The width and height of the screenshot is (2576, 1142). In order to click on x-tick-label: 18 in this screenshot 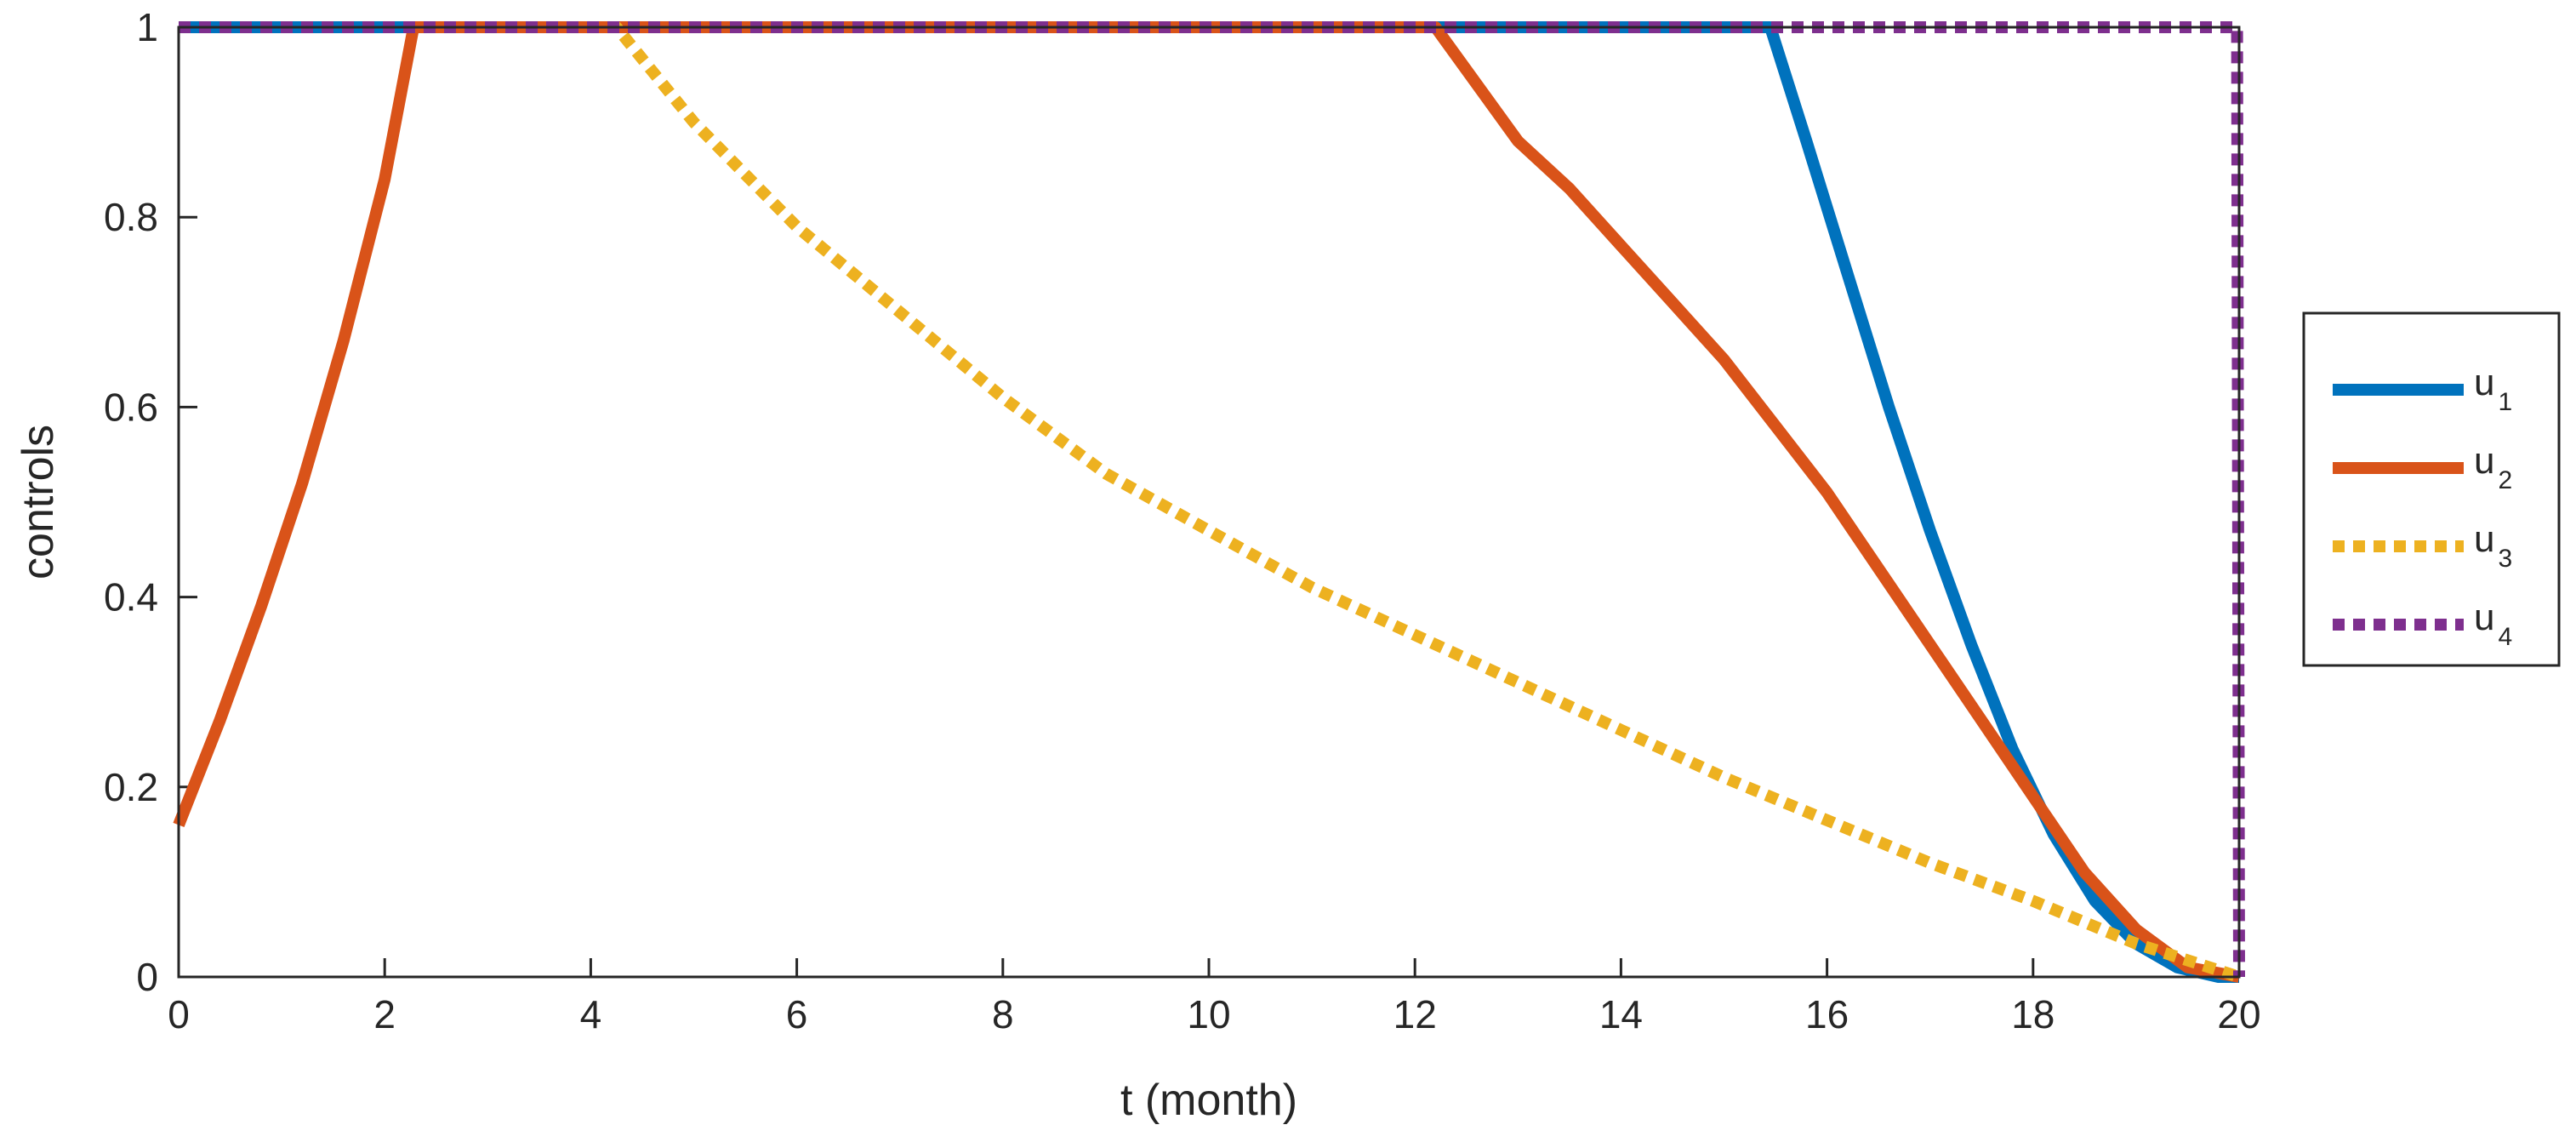, I will do `click(2033, 1014)`.